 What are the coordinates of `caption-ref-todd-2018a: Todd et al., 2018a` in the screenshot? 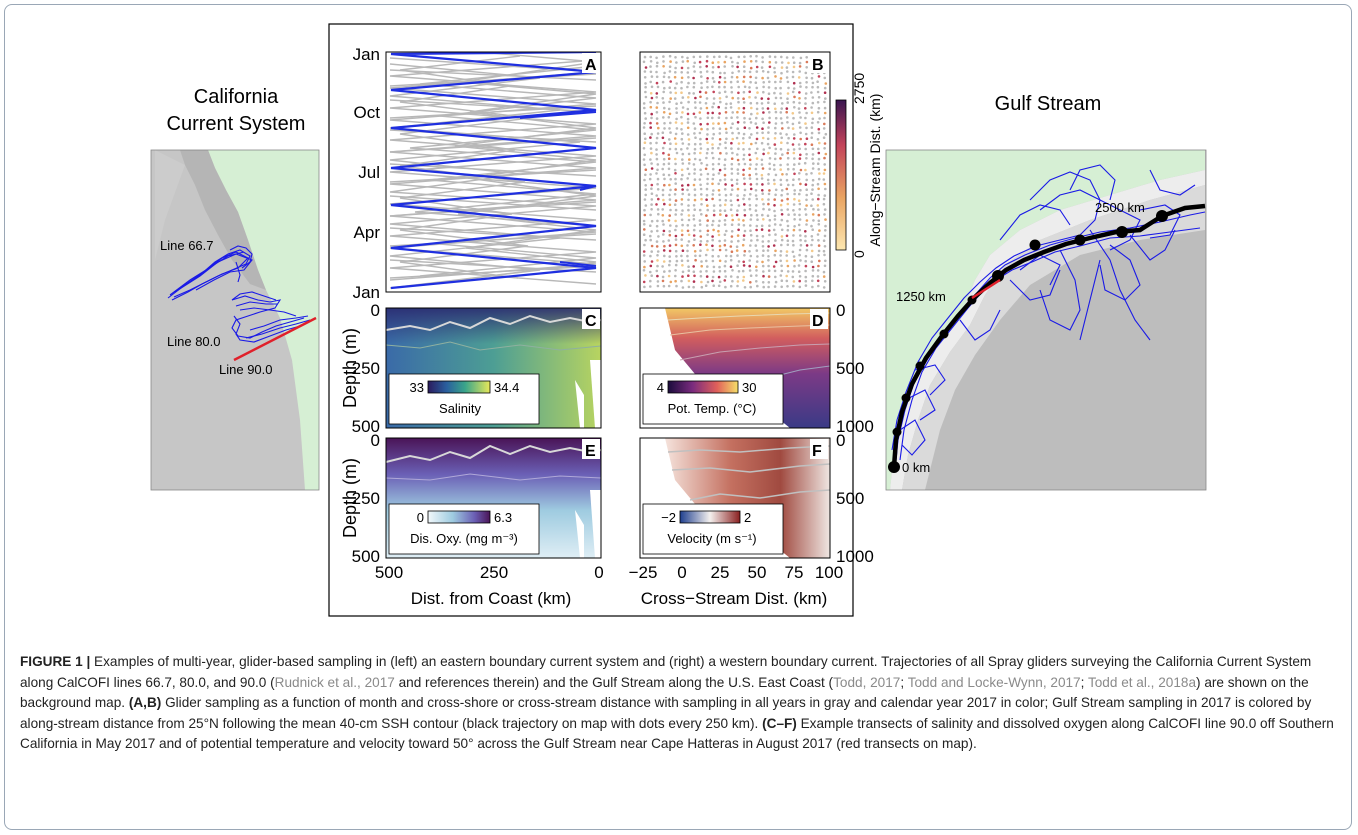 It's located at (1142, 682).